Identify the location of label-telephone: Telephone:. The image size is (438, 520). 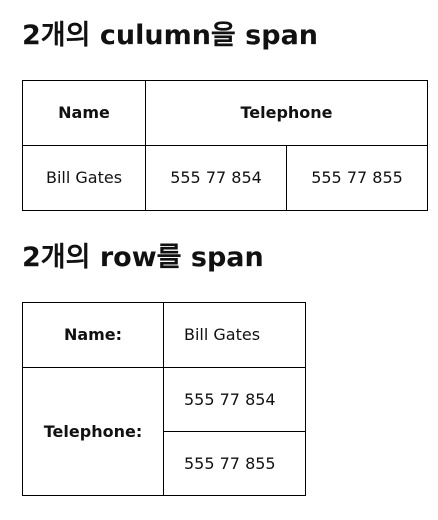
(93, 431).